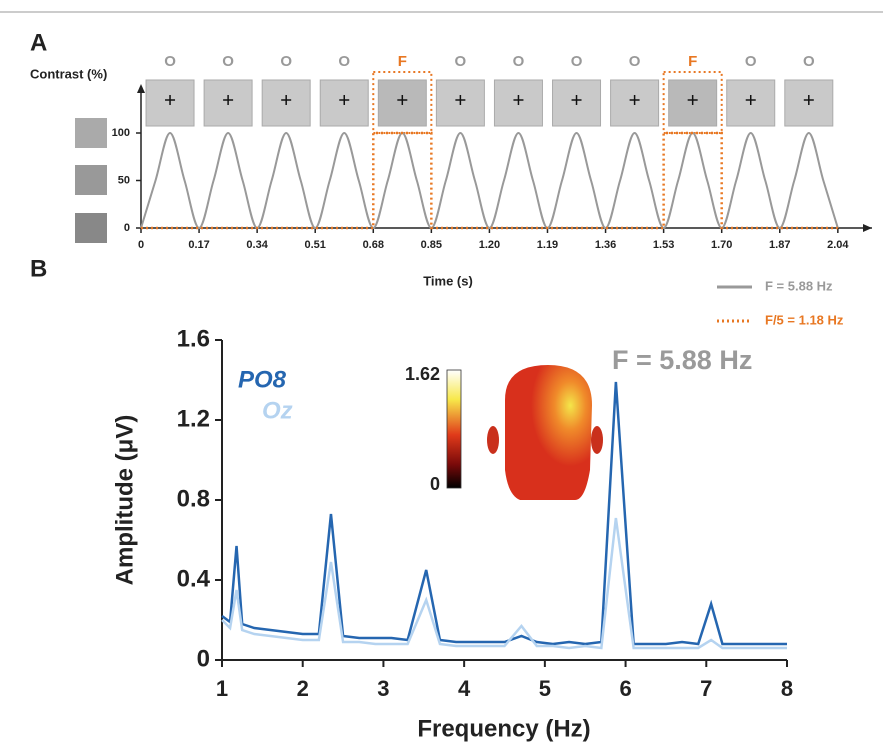  I want to click on legend-label: PO8, so click(262, 379).